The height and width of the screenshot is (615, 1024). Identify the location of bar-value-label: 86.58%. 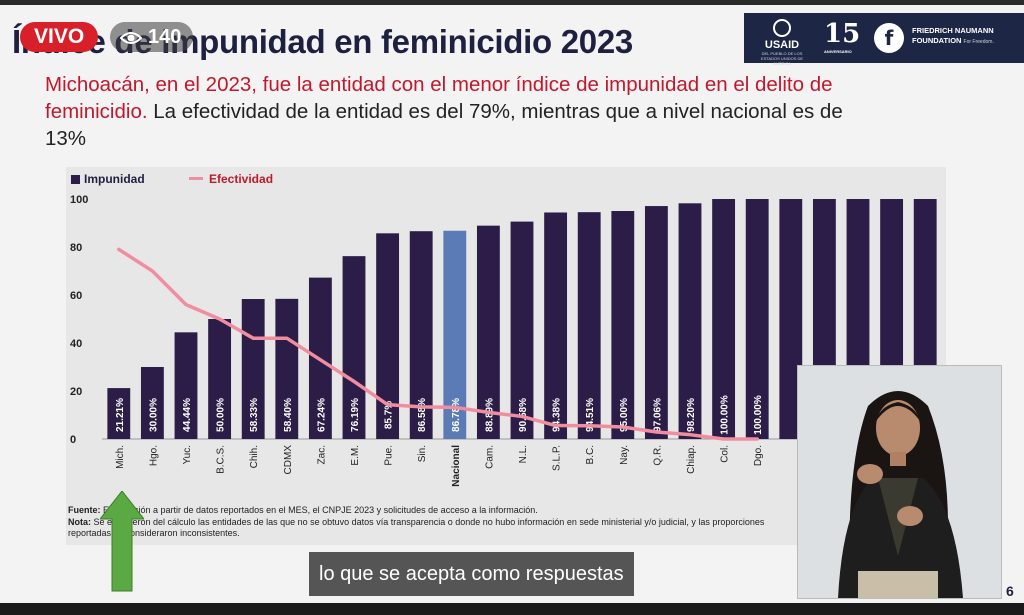
(422, 415).